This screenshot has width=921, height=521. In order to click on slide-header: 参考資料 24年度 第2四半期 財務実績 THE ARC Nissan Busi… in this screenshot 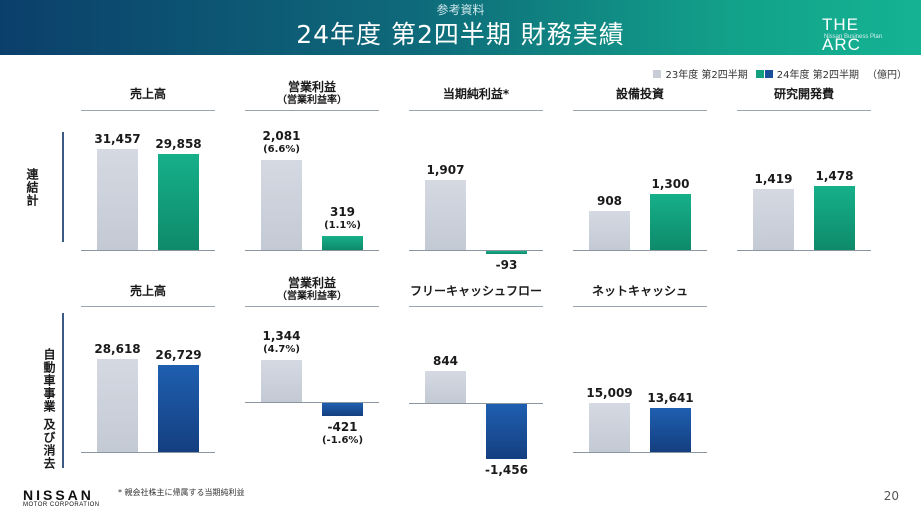, I will do `click(460, 27)`.